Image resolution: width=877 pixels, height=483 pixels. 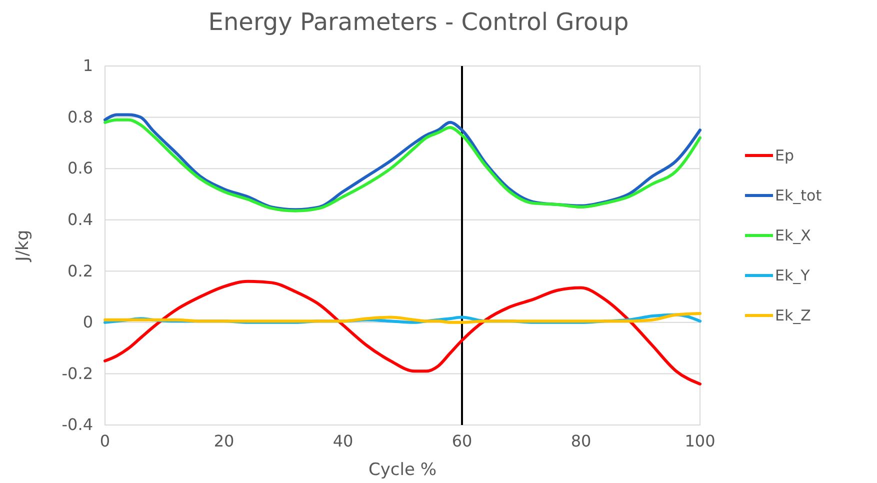 What do you see at coordinates (581, 440) in the screenshot?
I see `x-tick-label: 80` at bounding box center [581, 440].